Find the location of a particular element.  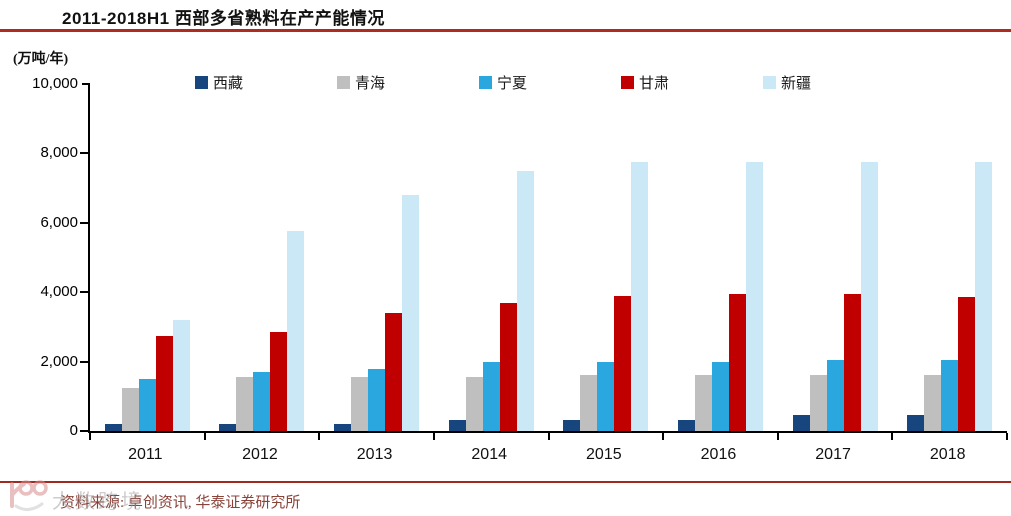

y-axis-unit-label: (万吨/年) is located at coordinates (41, 59).